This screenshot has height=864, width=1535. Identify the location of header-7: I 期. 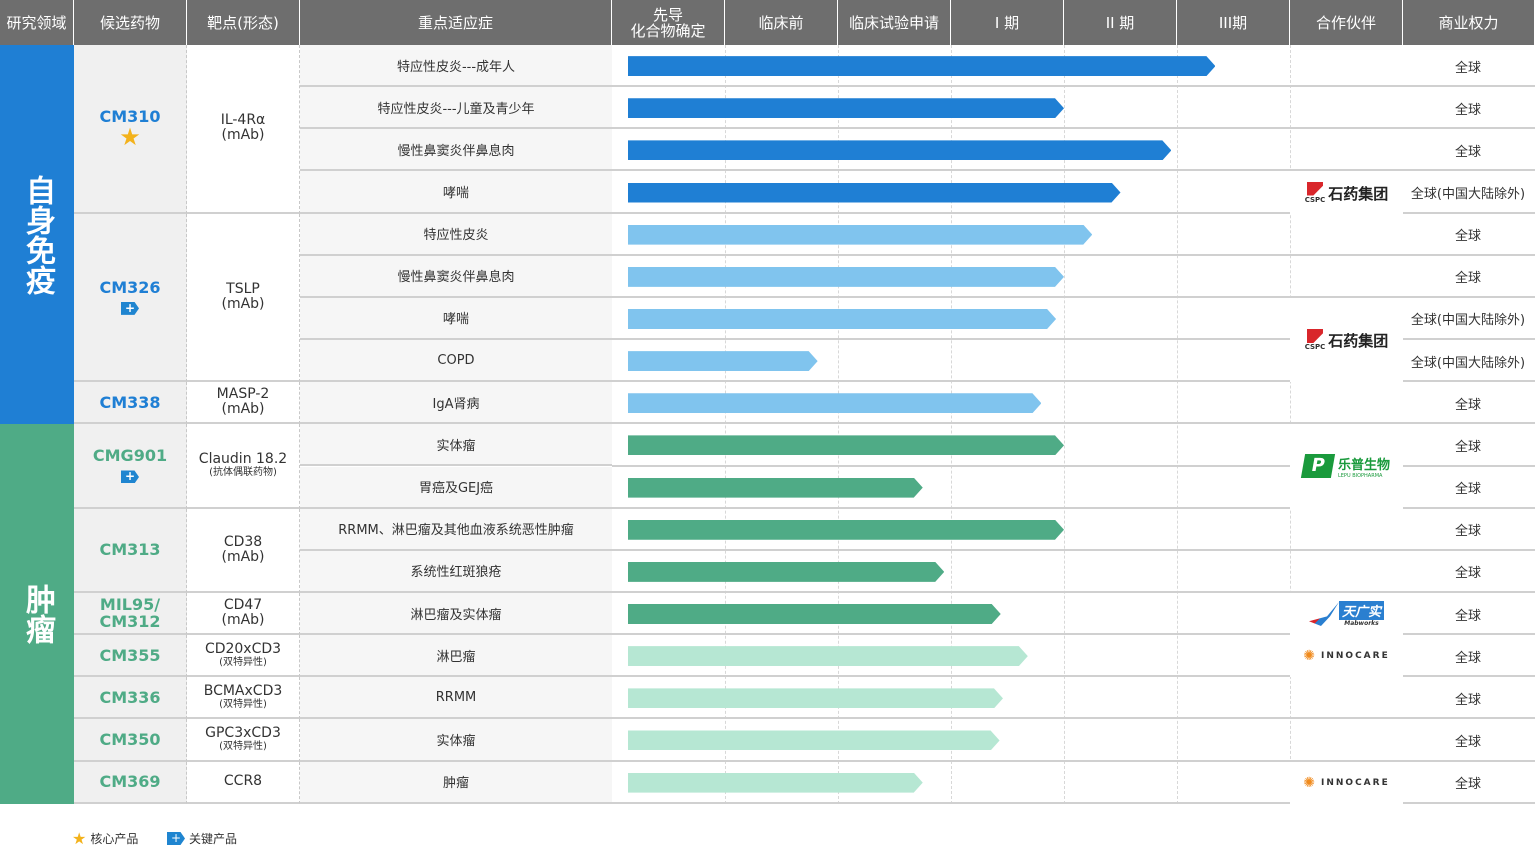
(1007, 22).